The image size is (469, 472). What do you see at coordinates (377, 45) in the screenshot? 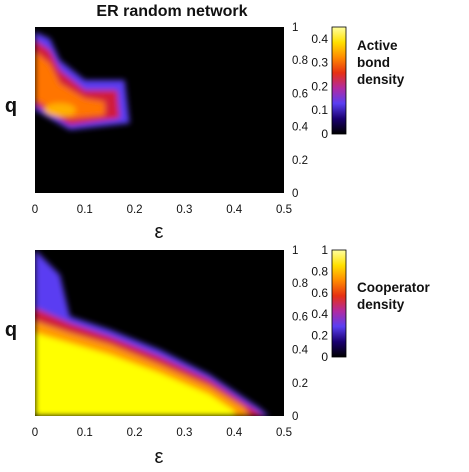
I see `colorbar-label: Active` at bounding box center [377, 45].